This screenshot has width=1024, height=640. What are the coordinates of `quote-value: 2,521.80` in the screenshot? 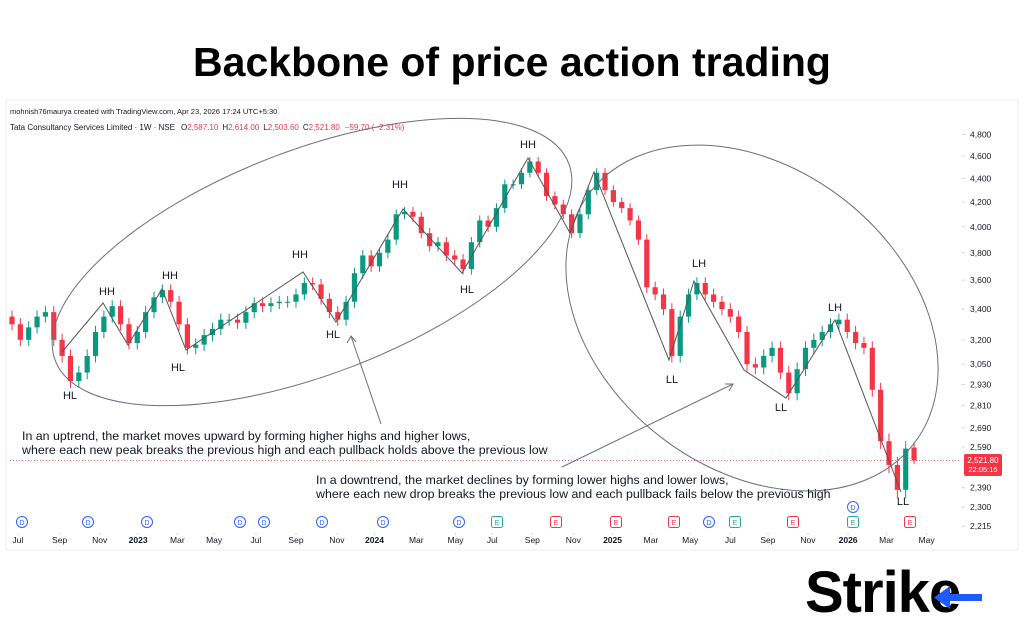 It's located at (325, 127).